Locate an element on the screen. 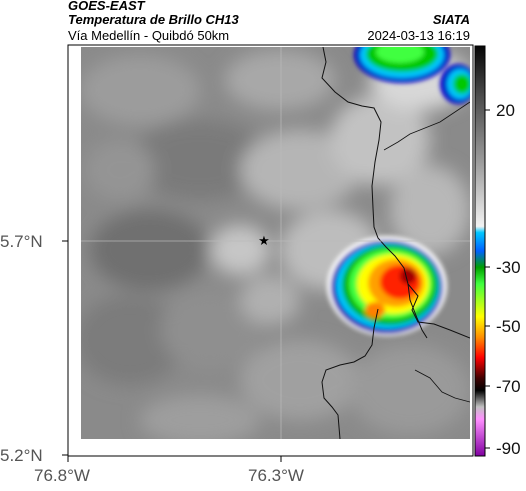 This screenshot has width=526, height=491. product-title: Temperatura de Brillo CH13 is located at coordinates (153, 19).